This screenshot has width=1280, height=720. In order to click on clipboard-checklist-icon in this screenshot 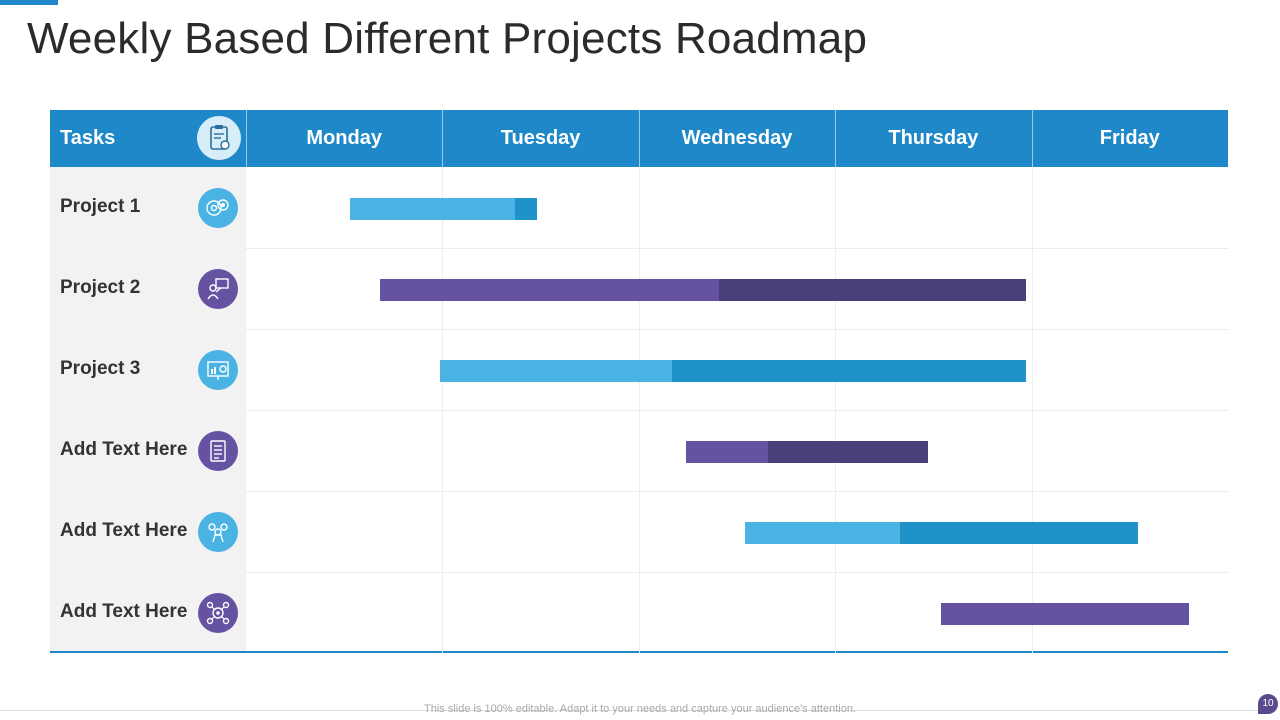, I will do `click(219, 138)`.